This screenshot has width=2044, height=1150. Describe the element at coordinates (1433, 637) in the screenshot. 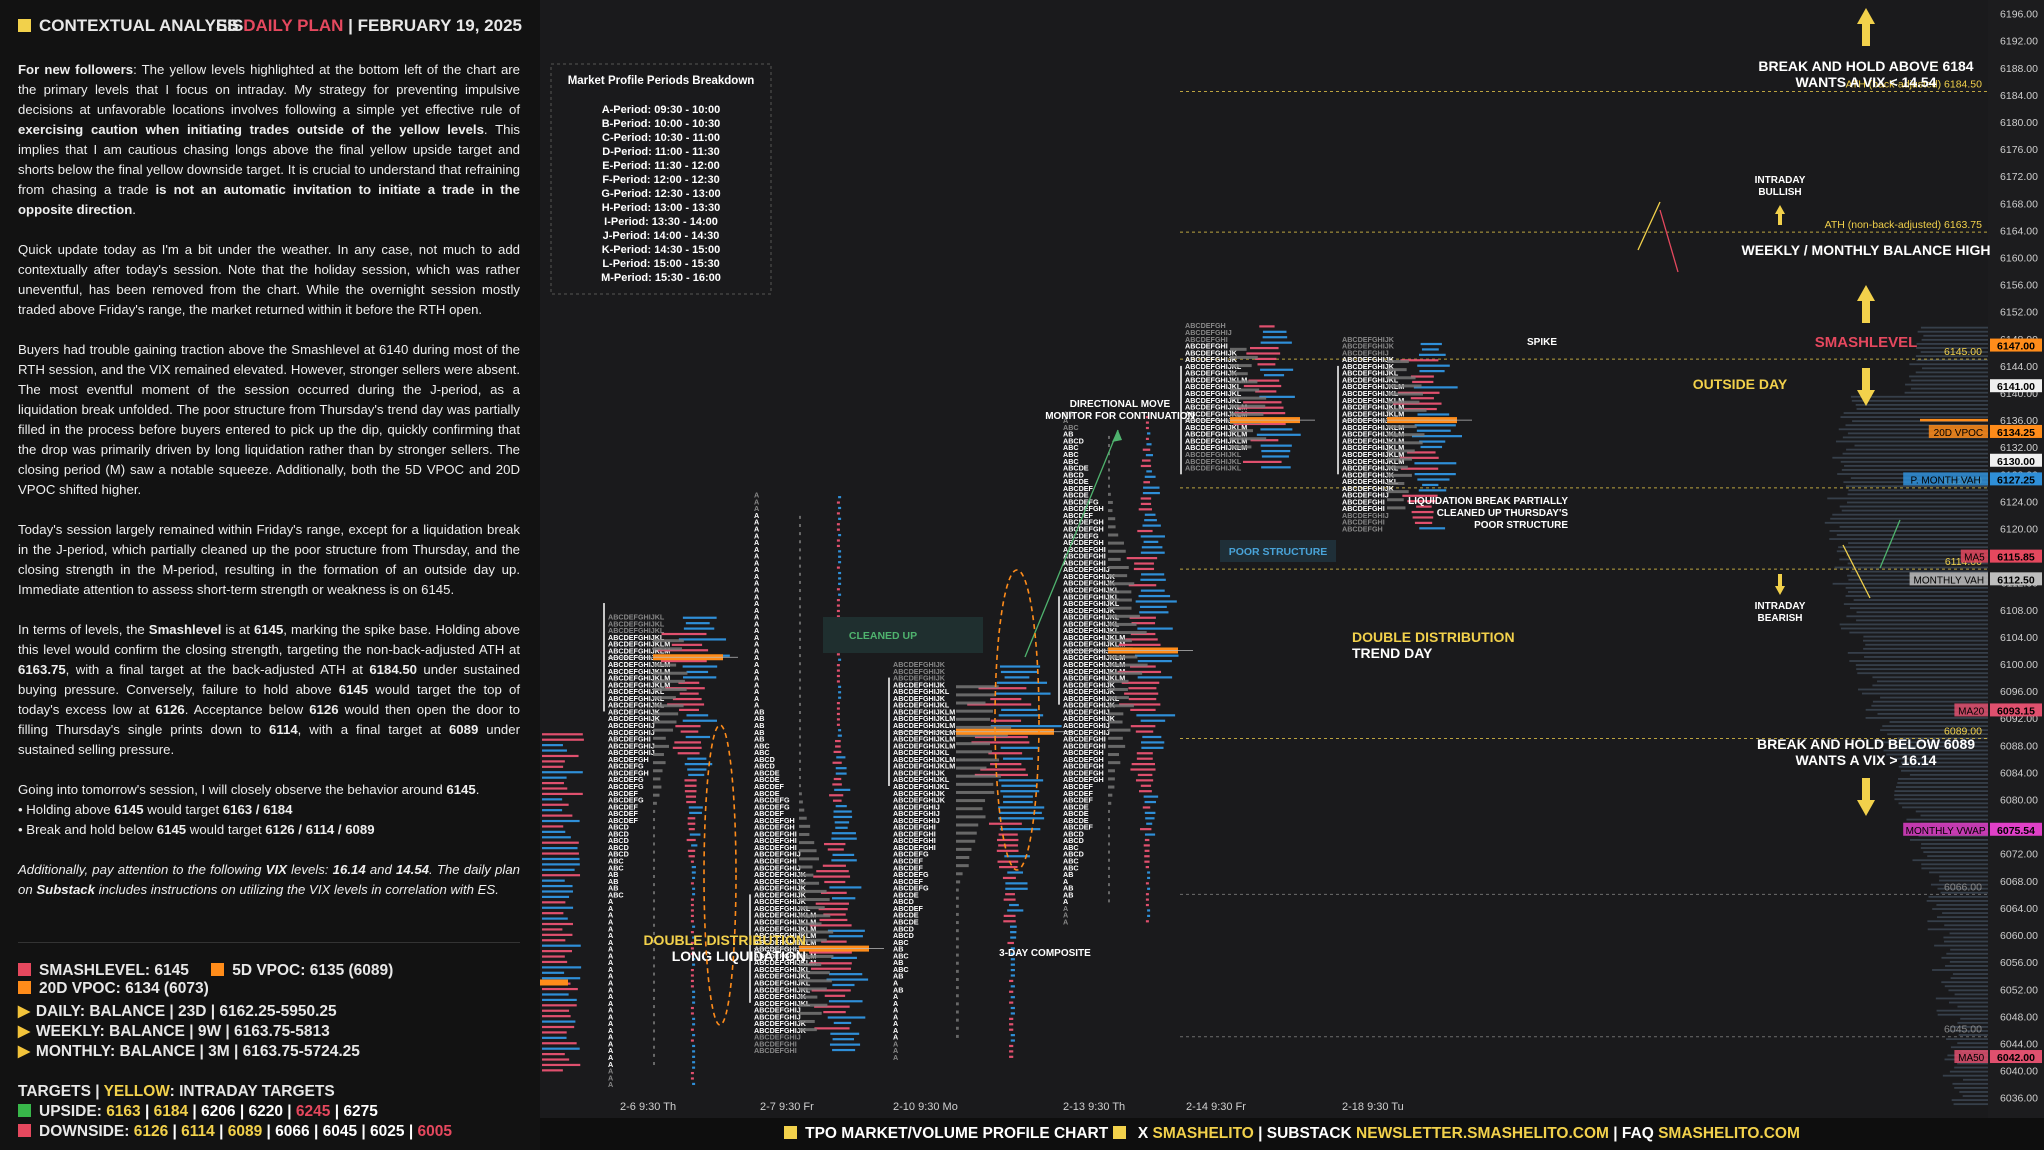

I see `dd-trend-label: DOUBLE DISTRIBUTION` at that location.